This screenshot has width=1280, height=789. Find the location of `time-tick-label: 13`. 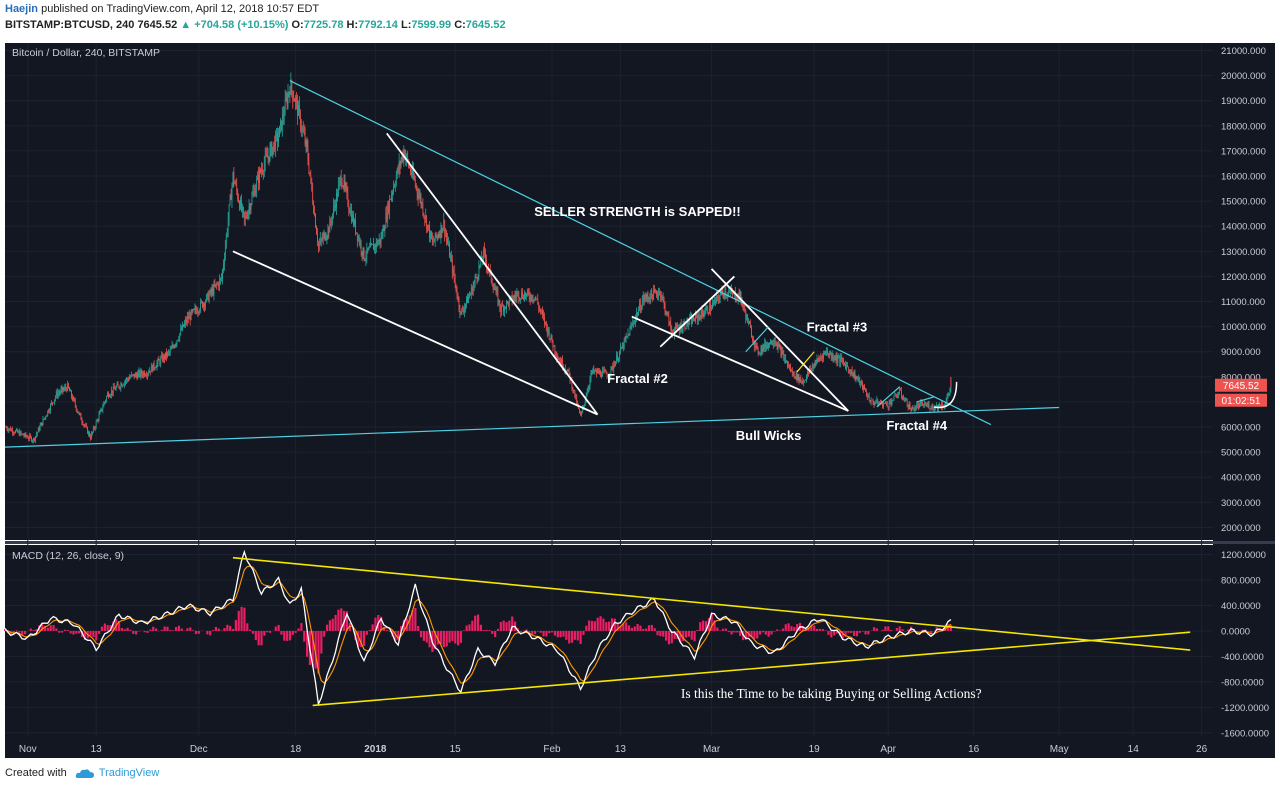

time-tick-label: 13 is located at coordinates (97, 749).